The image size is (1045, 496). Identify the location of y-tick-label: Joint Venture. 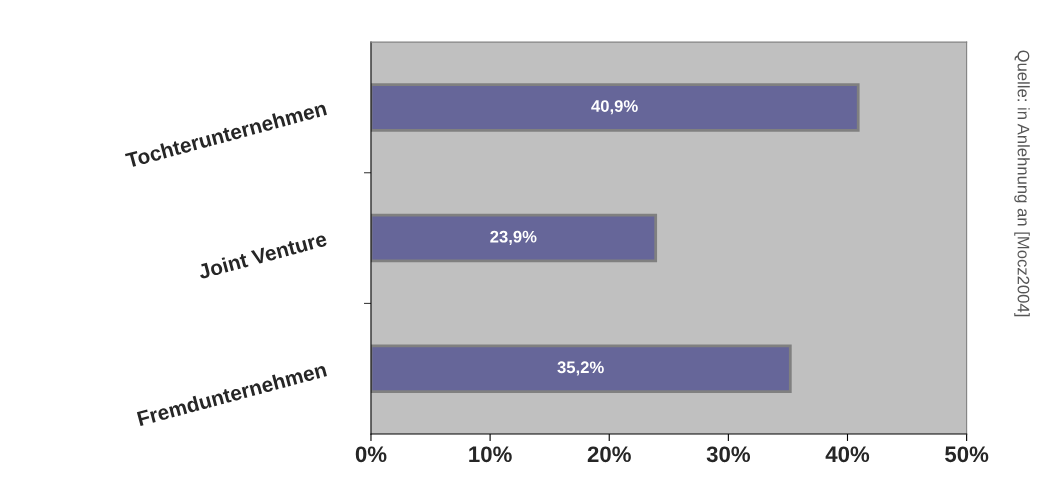
(262, 255).